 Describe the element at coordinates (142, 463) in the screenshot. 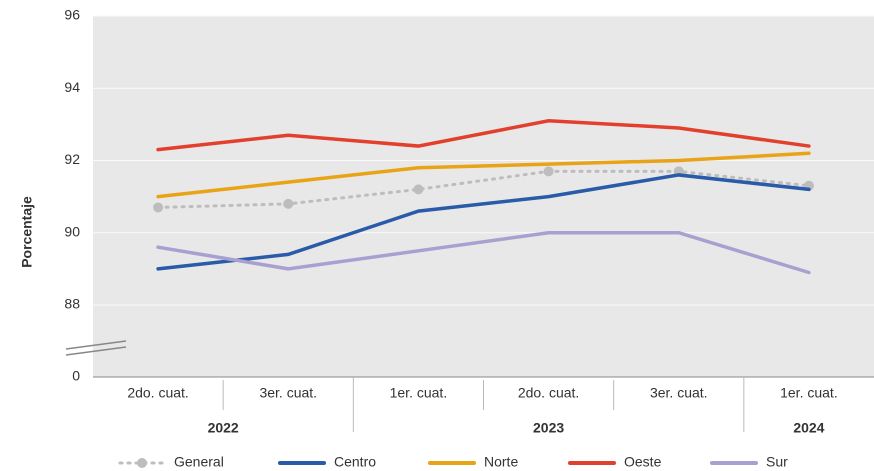

I see `legend-marker` at that location.